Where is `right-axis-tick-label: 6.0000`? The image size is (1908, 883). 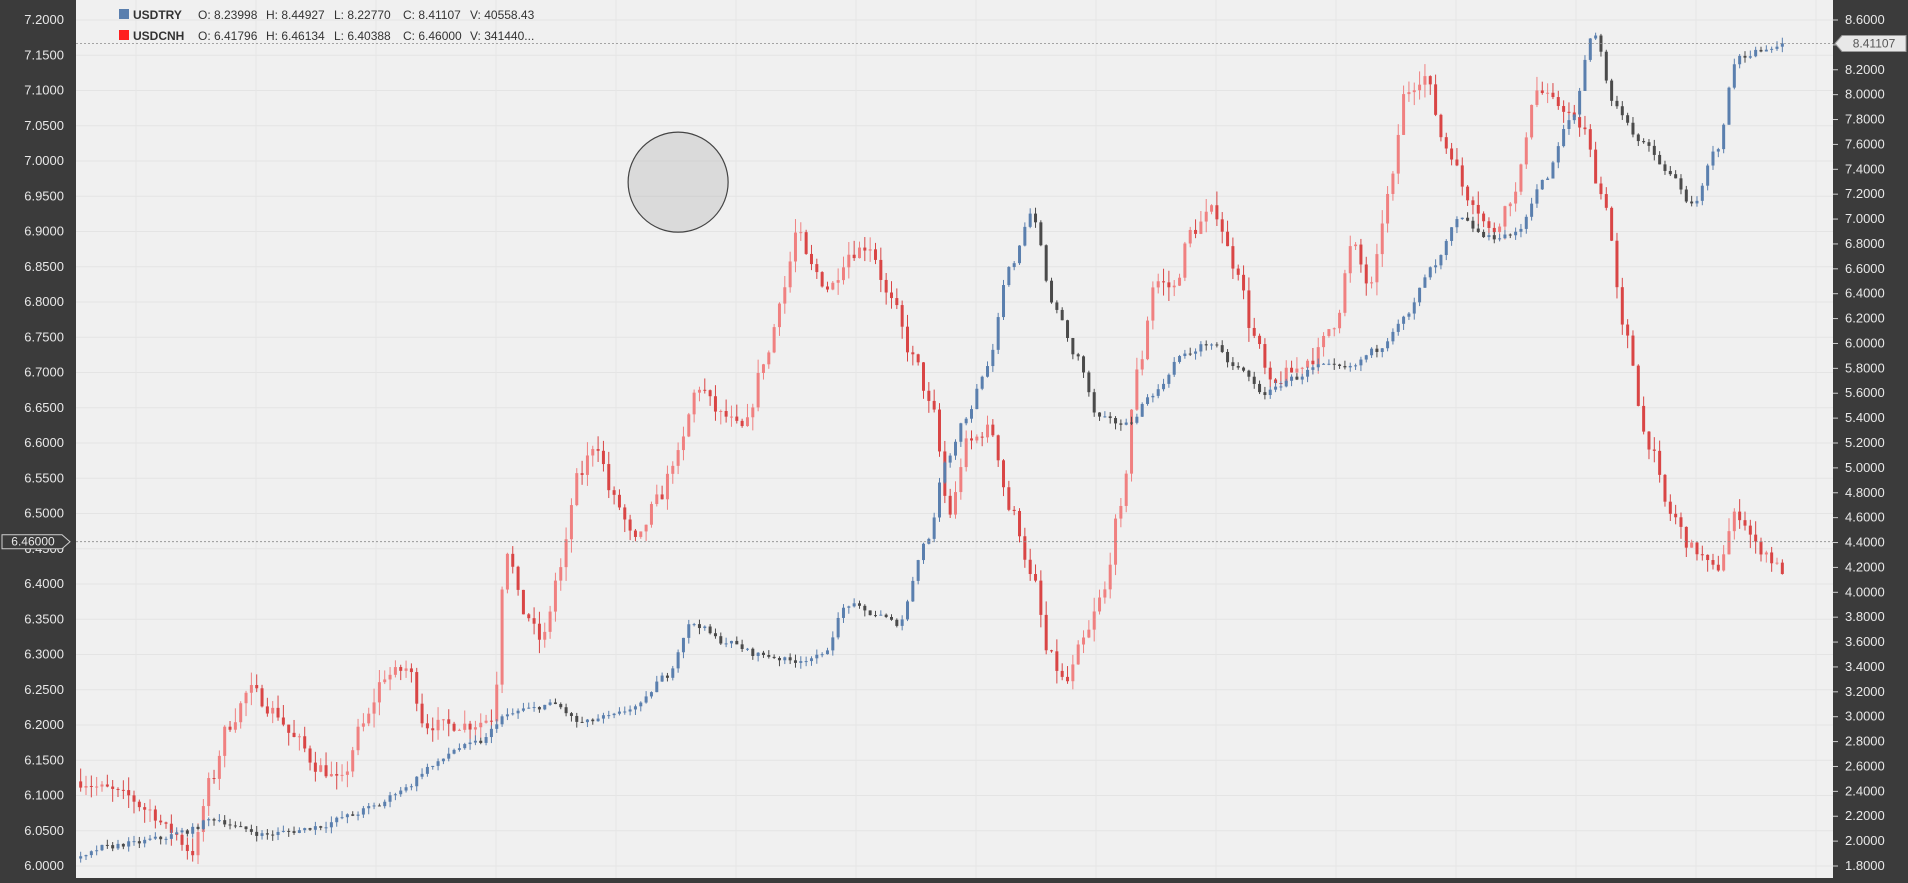
right-axis-tick-label: 6.0000 is located at coordinates (1865, 342).